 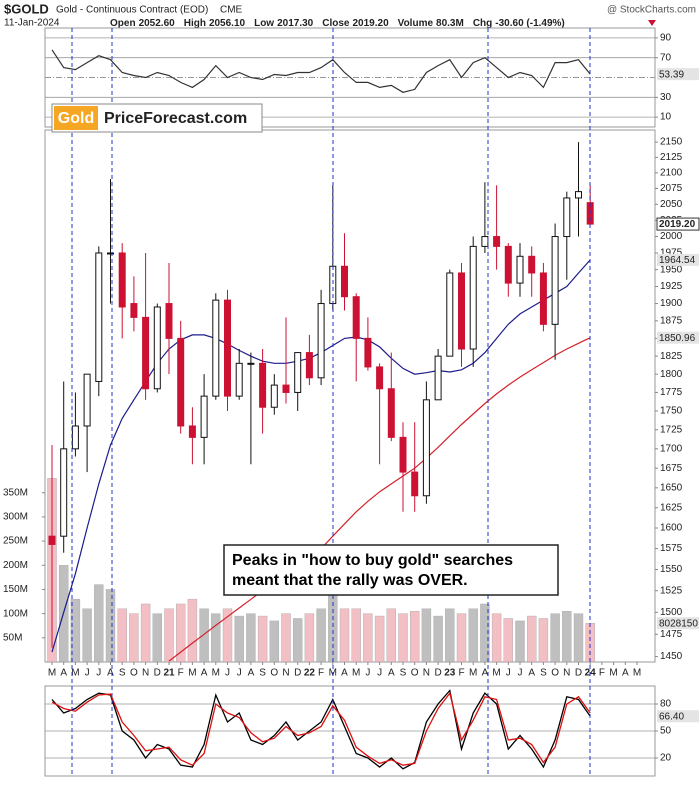 I want to click on y-tick-label: 20, so click(x=666, y=758).